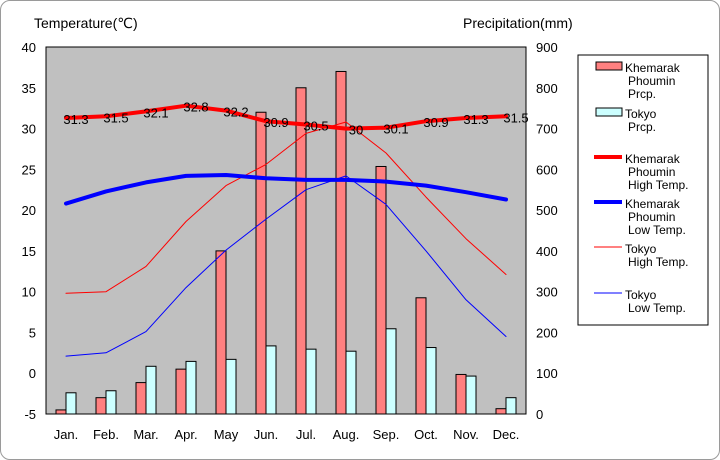 The width and height of the screenshot is (720, 460). I want to click on legend-khemarak-prcp-swatch, so click(609, 66).